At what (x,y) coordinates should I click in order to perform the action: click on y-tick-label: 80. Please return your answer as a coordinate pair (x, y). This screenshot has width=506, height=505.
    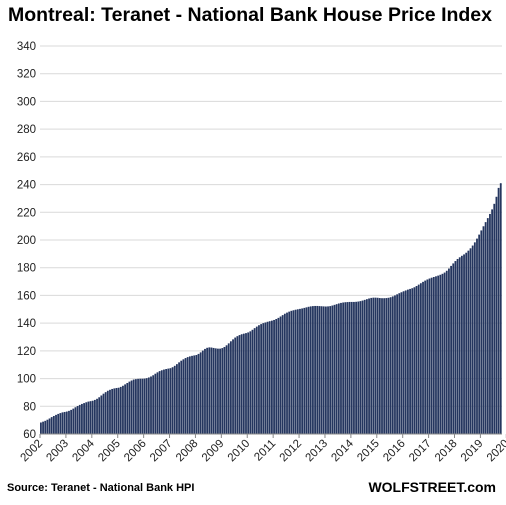
    Looking at the image, I should click on (29, 407).